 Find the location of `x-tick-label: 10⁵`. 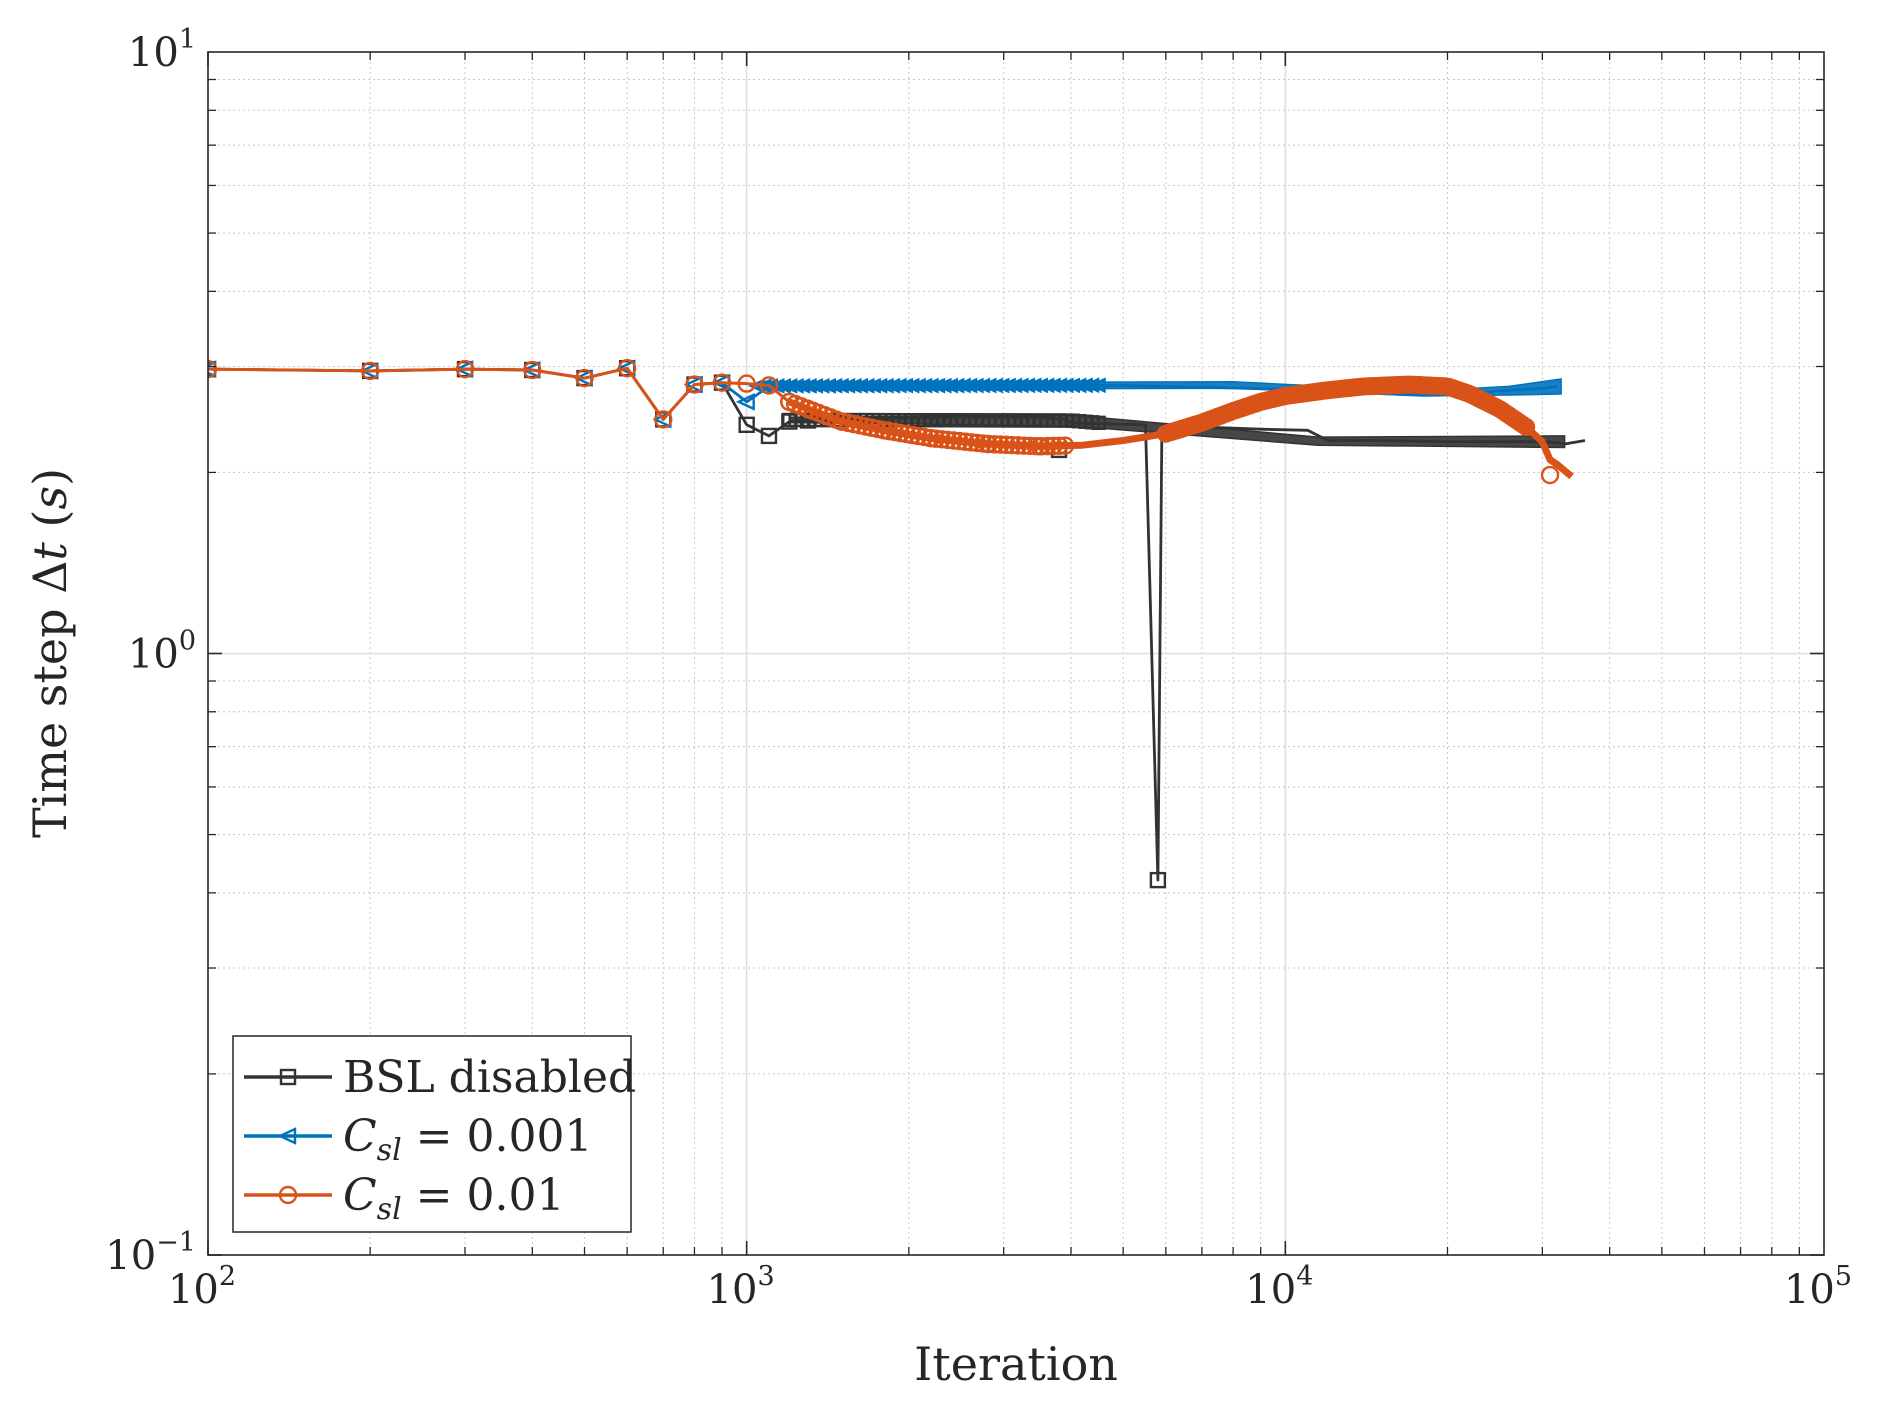

x-tick-label: 10⁵ is located at coordinates (1818, 1287).